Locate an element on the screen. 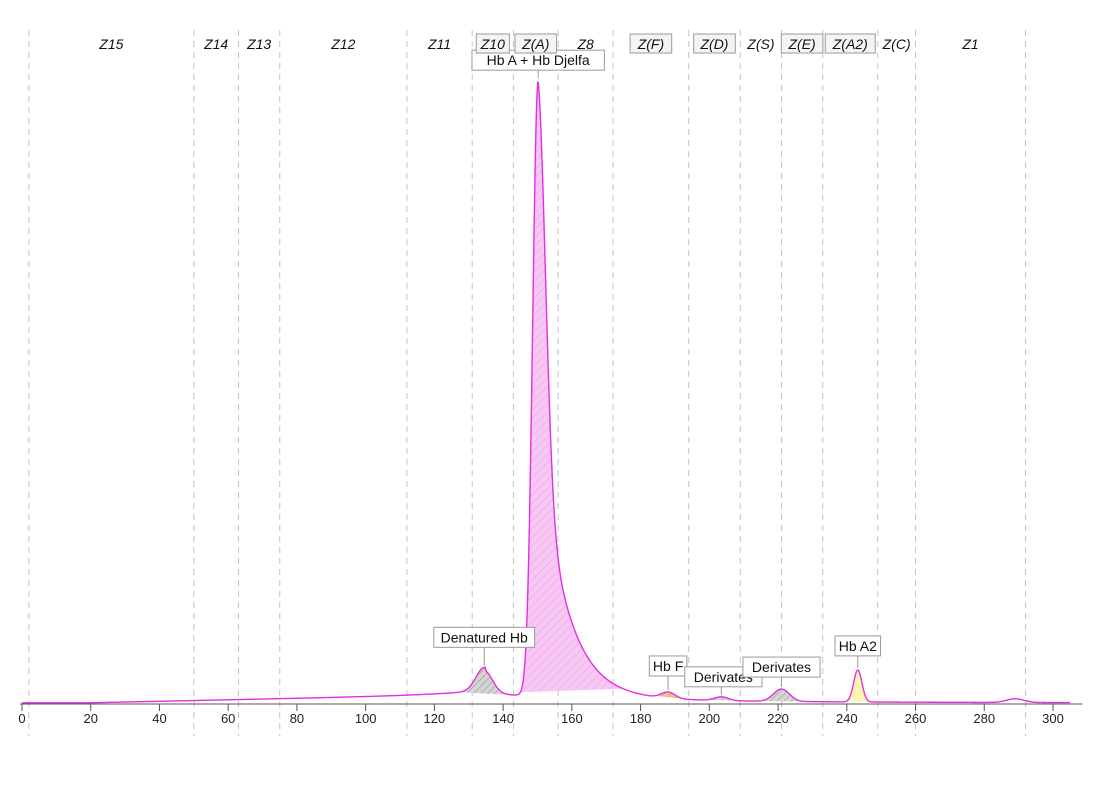  svg-text: Z14 is located at coordinates (215, 44).